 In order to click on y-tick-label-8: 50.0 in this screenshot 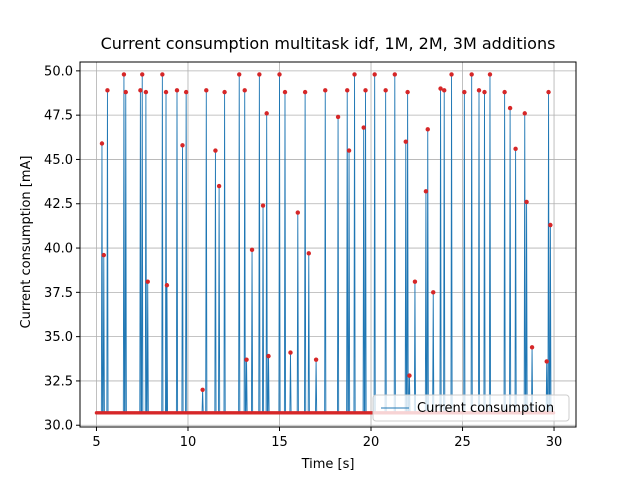, I will do `click(58, 71)`.